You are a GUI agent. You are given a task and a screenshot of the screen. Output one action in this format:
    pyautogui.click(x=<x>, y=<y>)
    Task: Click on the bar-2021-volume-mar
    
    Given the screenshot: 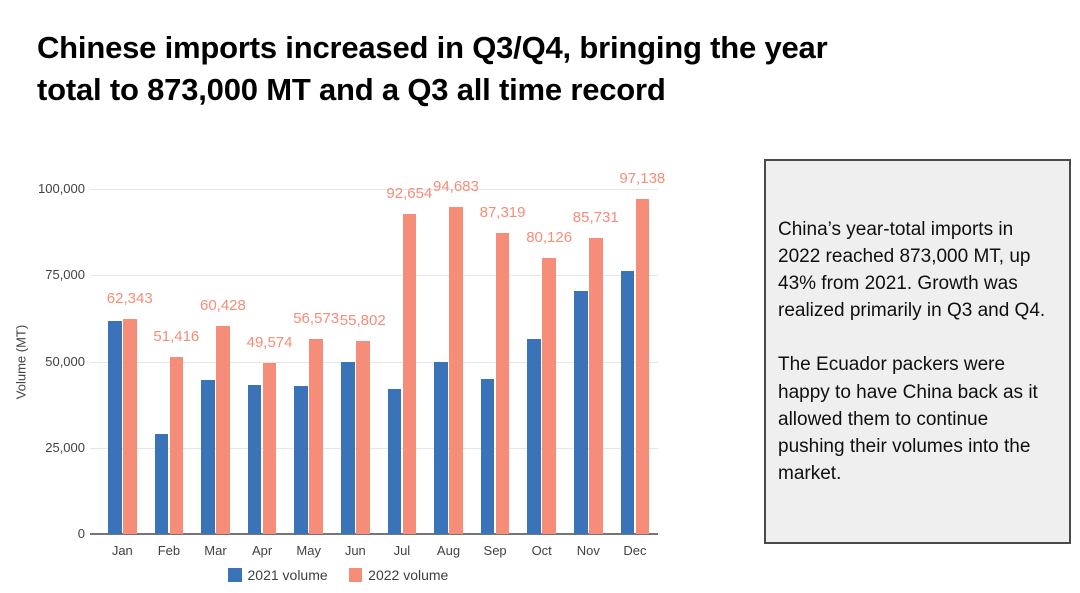 What is the action you would take?
    pyautogui.click(x=208, y=457)
    